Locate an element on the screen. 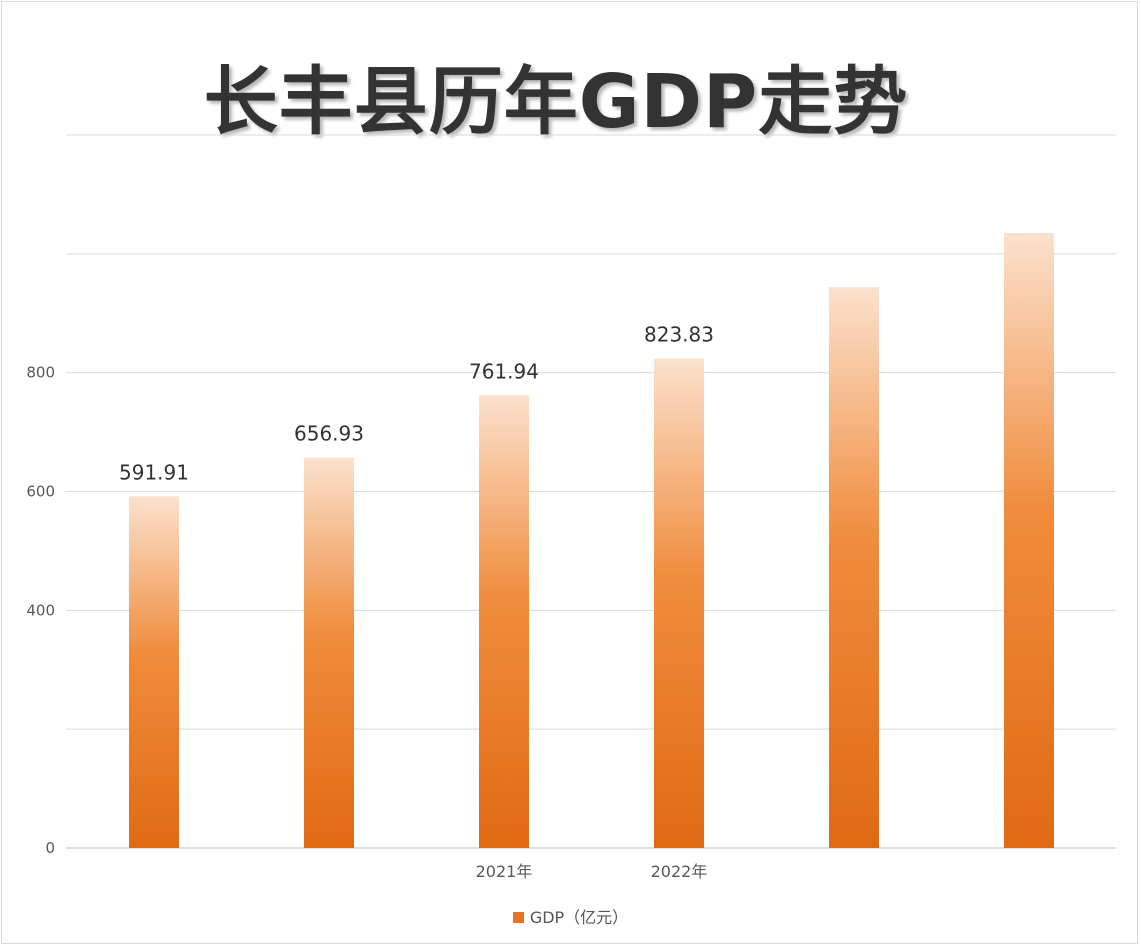 The height and width of the screenshot is (947, 1141). legend: GDP（亿元） is located at coordinates (570, 916).